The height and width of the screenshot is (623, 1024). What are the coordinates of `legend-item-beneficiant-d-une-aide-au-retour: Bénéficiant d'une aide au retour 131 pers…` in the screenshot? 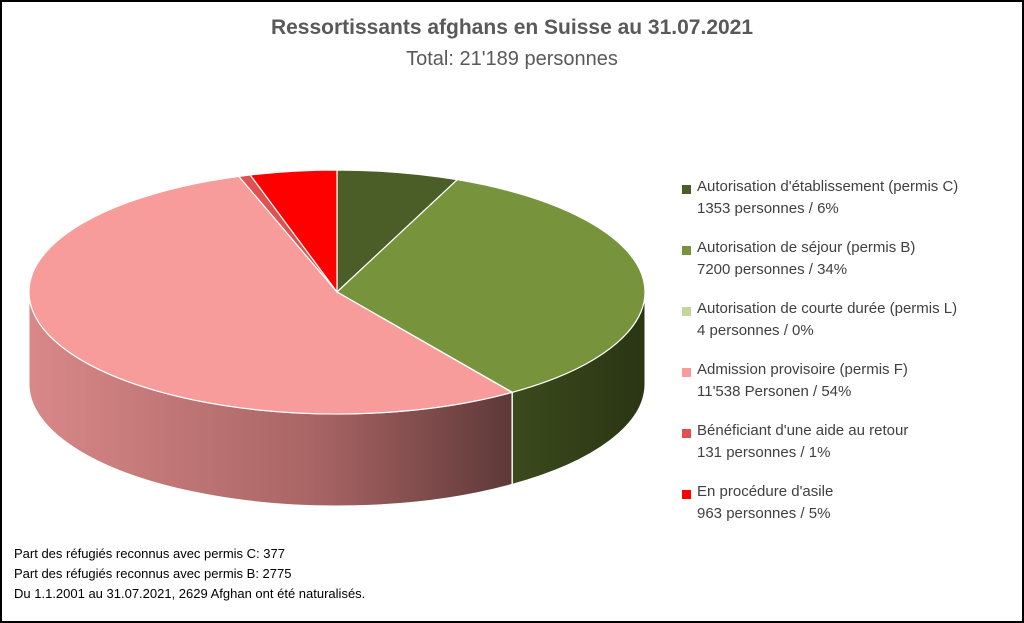 It's located at (849, 452).